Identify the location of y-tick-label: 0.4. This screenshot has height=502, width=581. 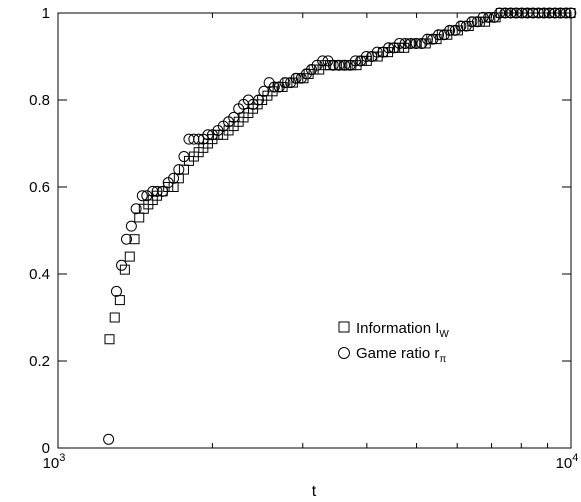
(39, 274).